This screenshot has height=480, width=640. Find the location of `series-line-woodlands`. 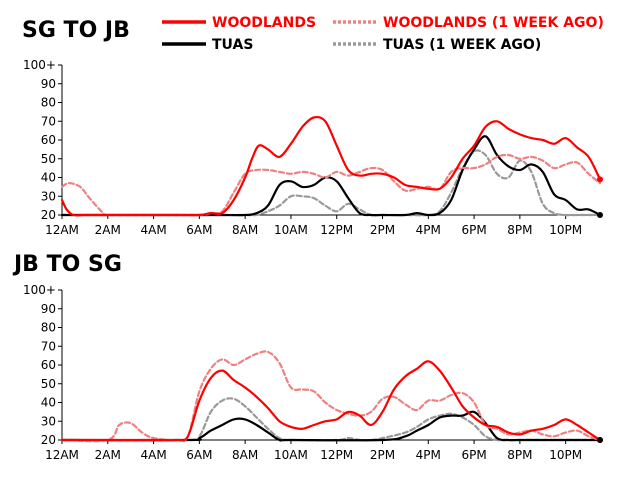

series-line-woodlands is located at coordinates (331, 401).